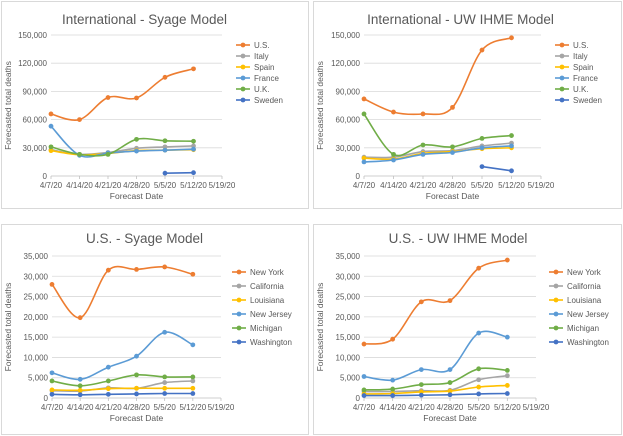  What do you see at coordinates (320, 327) in the screenshot?
I see `y-axis-label: Forecasted total deaths` at bounding box center [320, 327].